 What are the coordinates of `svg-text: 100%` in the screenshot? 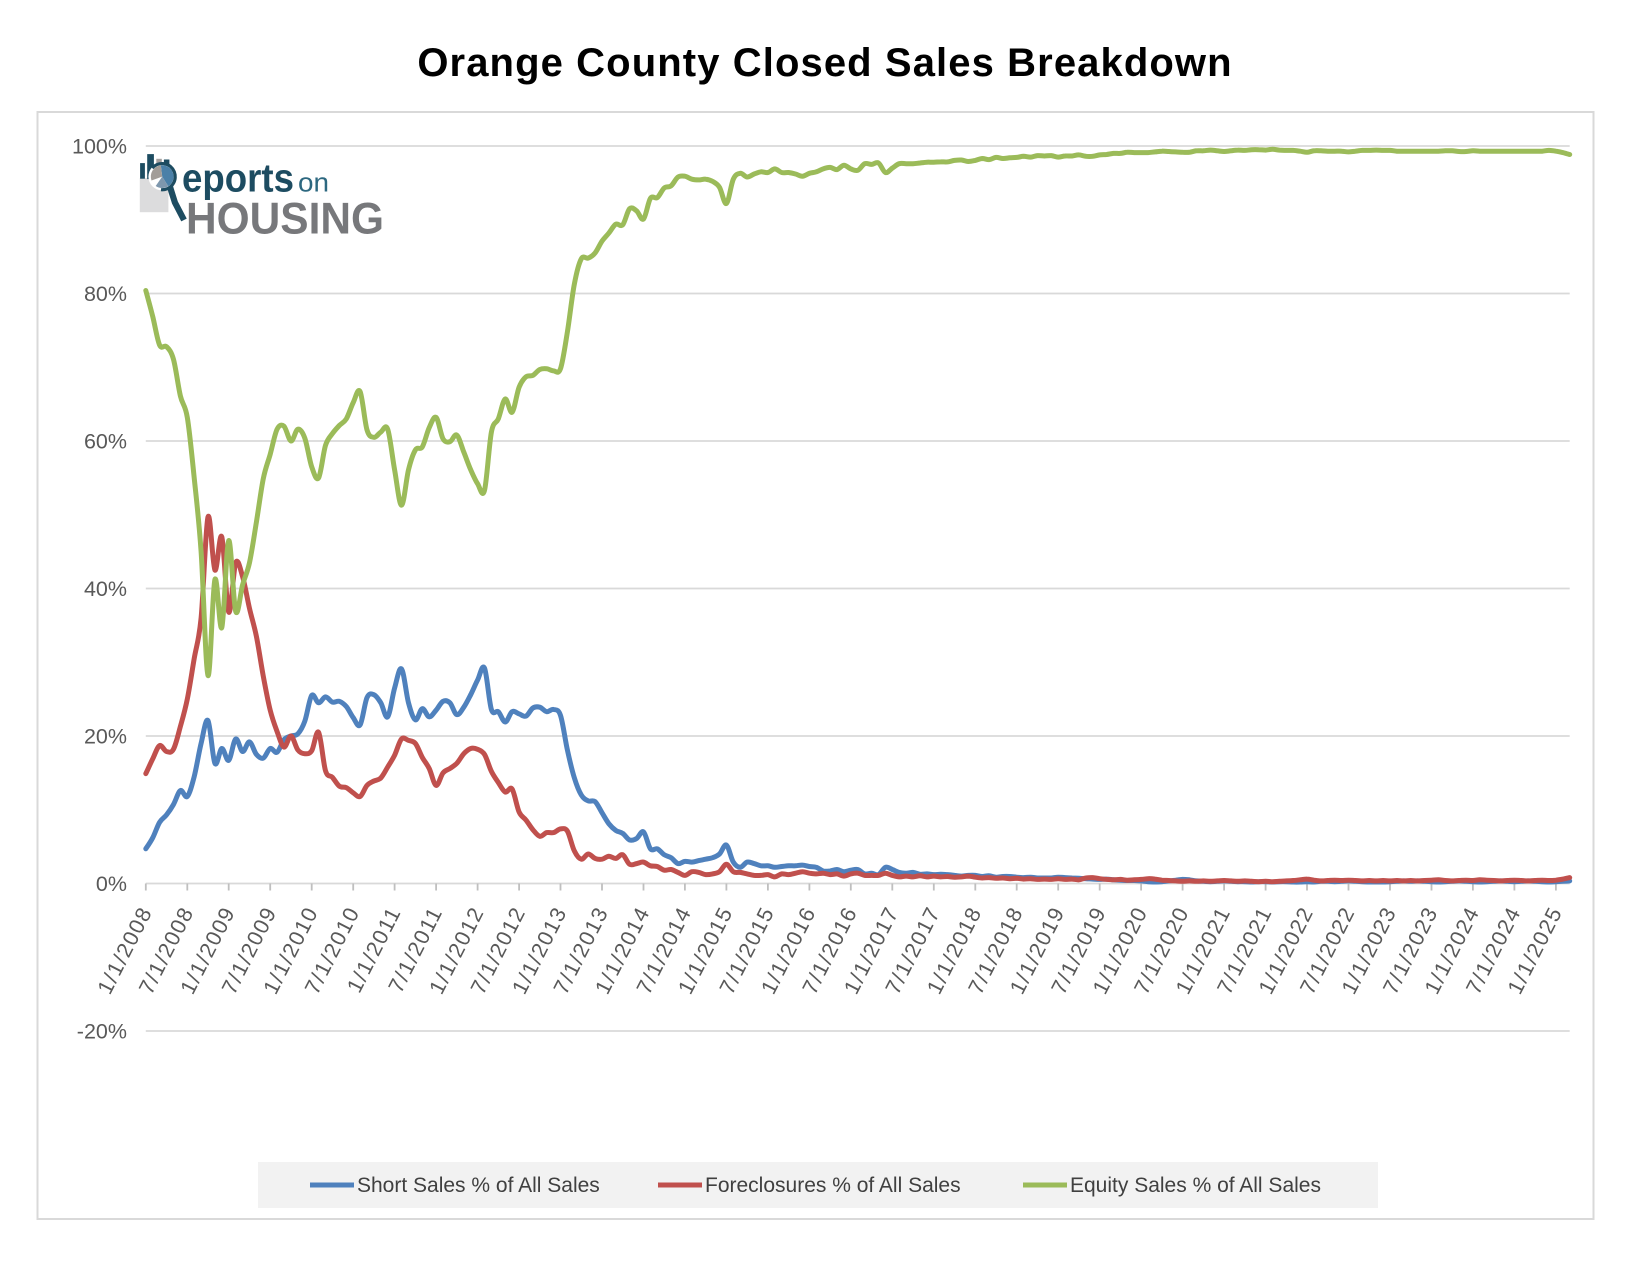 It's located at (99, 147).